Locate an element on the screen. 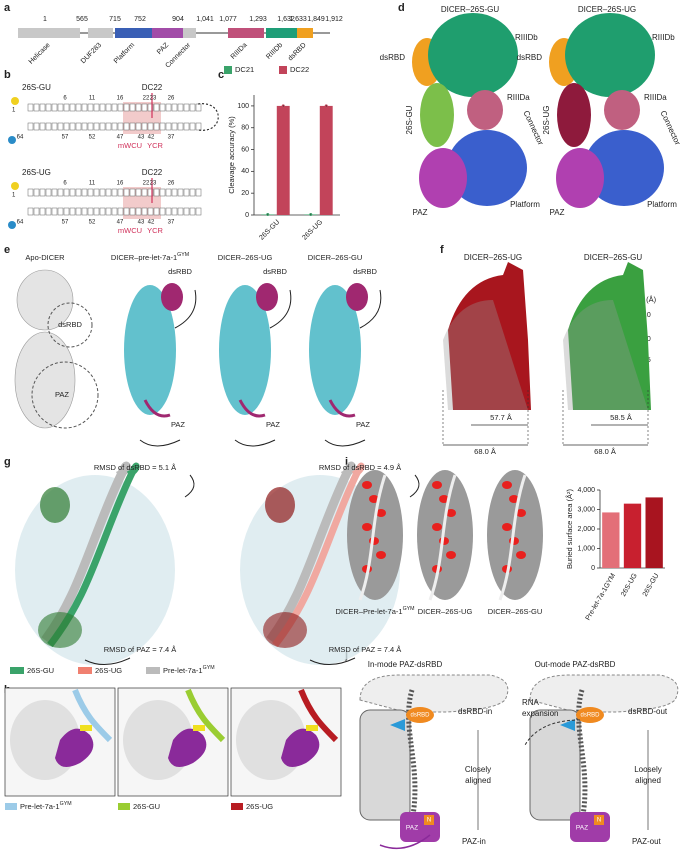  paz is located at coordinates (285, 630).